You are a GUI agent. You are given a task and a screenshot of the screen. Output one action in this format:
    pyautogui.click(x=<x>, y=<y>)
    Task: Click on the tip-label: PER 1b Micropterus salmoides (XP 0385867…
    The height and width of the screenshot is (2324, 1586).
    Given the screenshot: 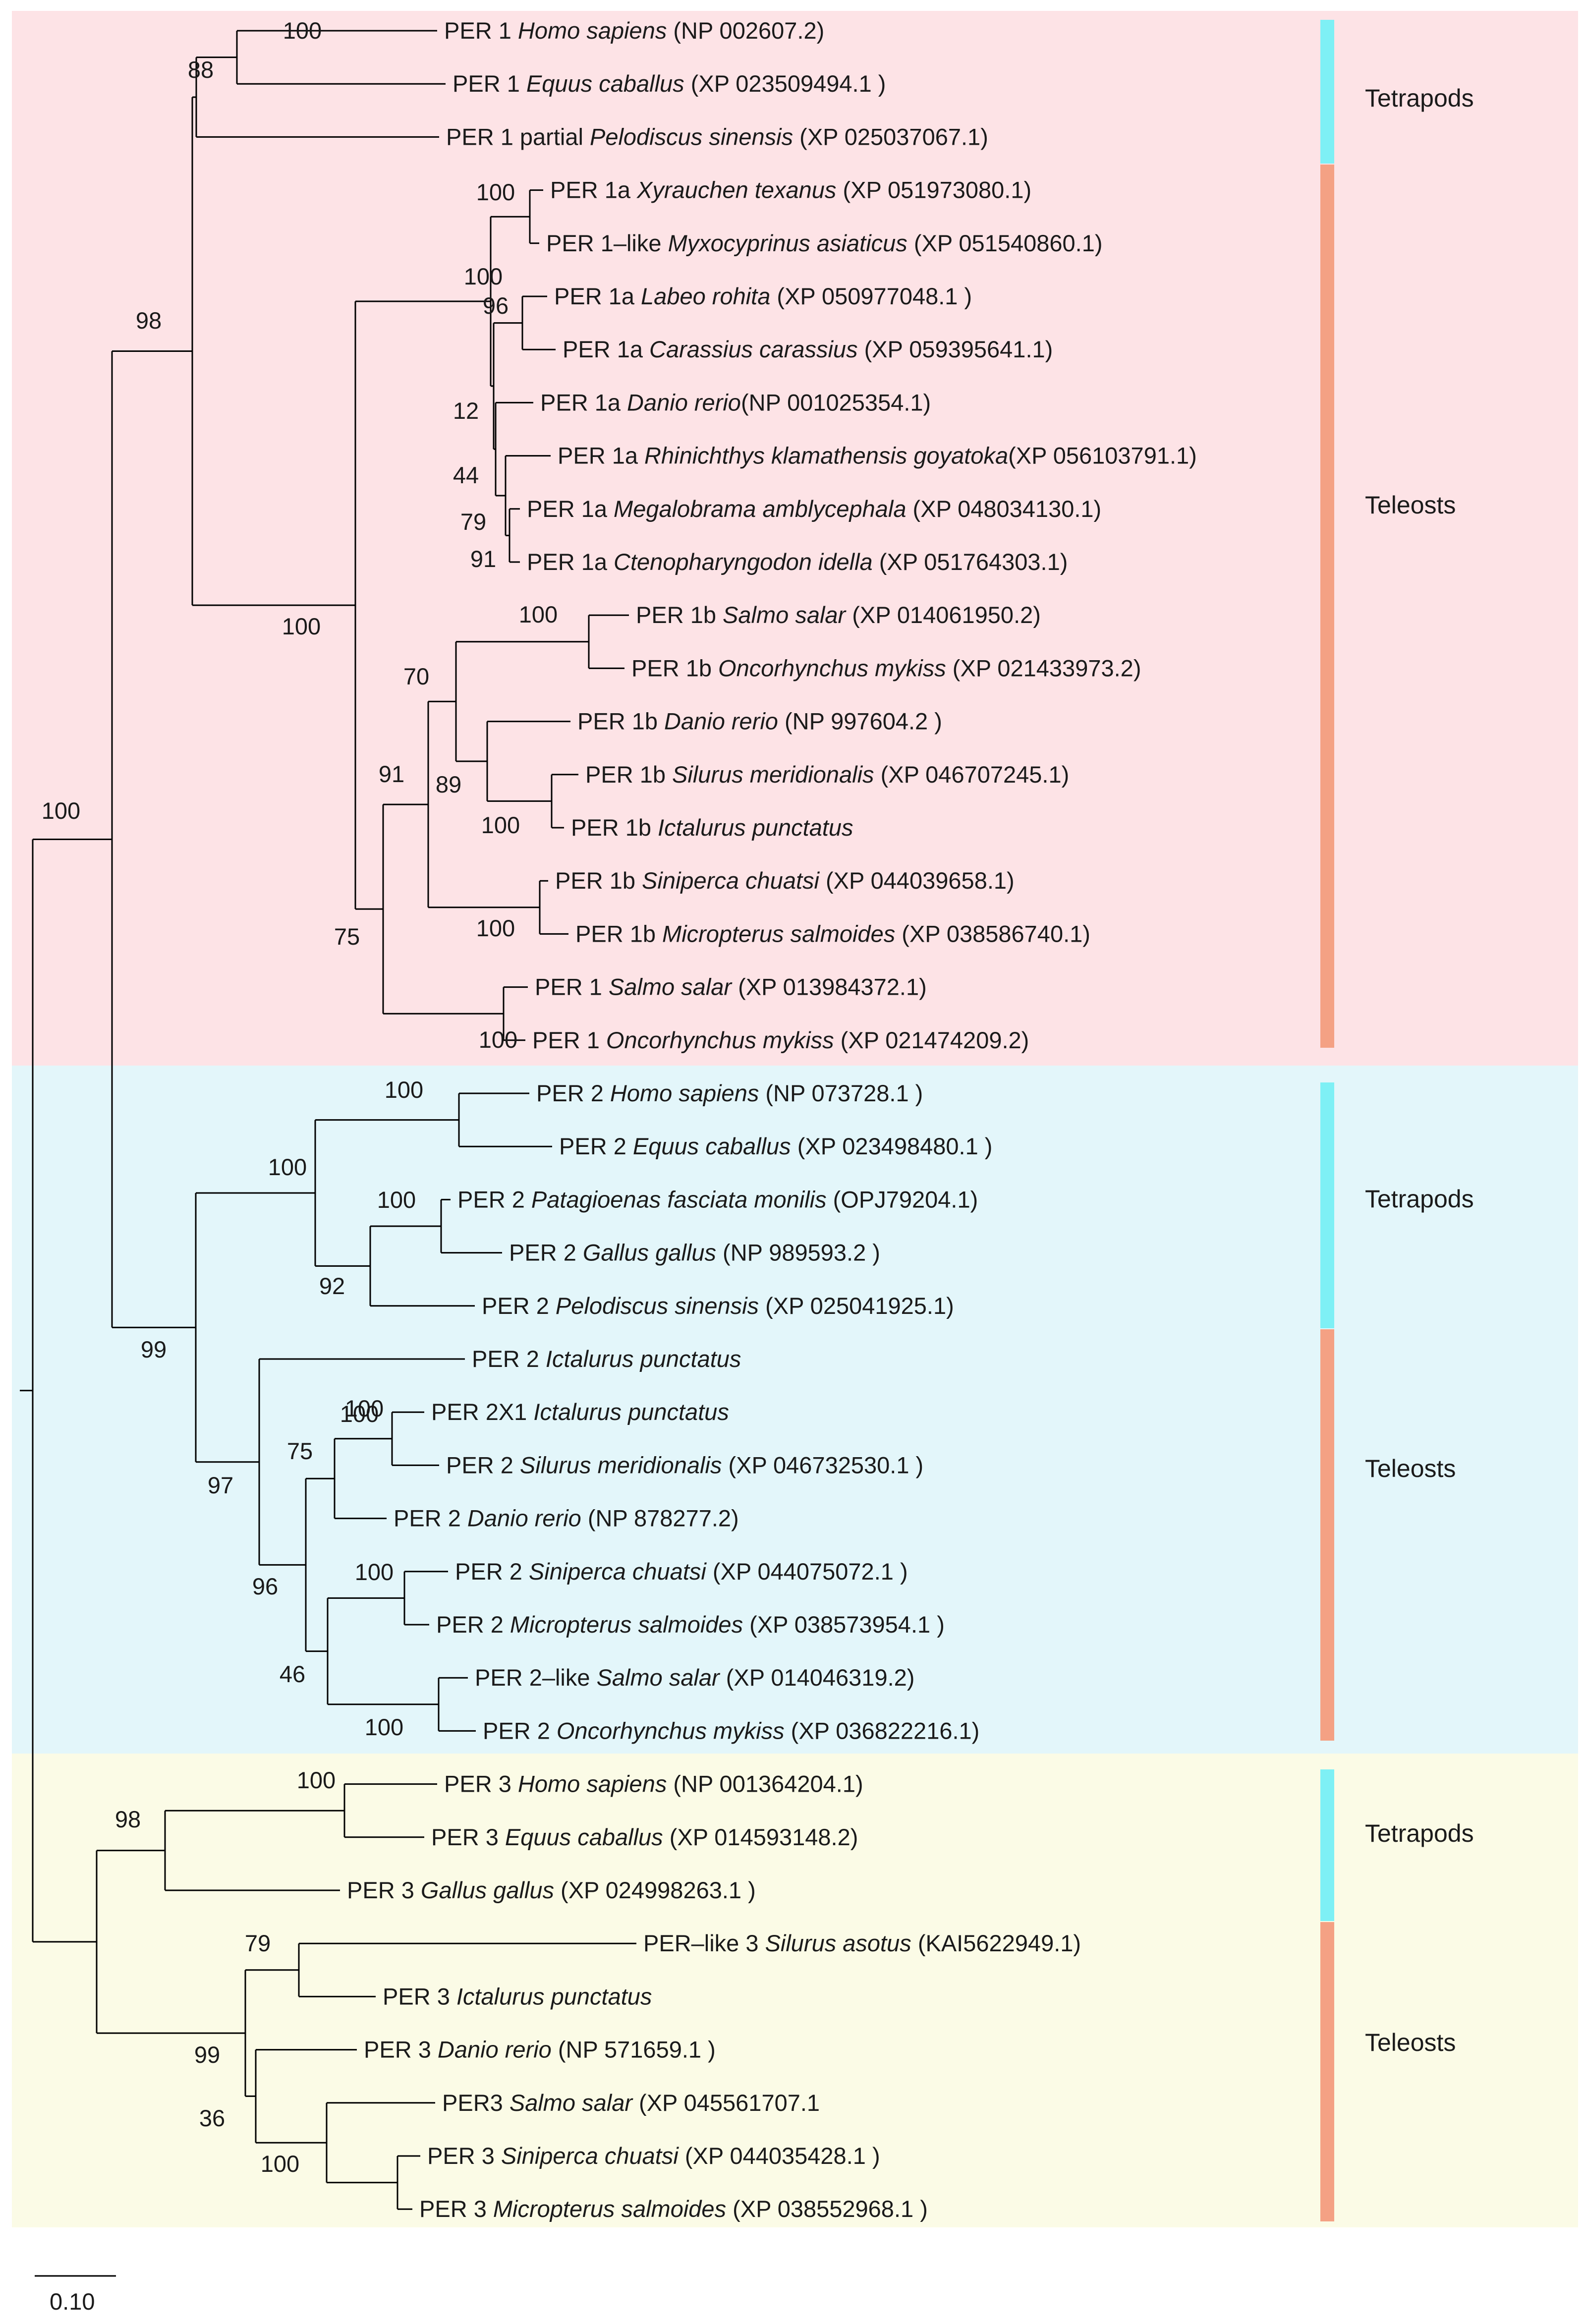 What is the action you would take?
    pyautogui.click(x=832, y=933)
    